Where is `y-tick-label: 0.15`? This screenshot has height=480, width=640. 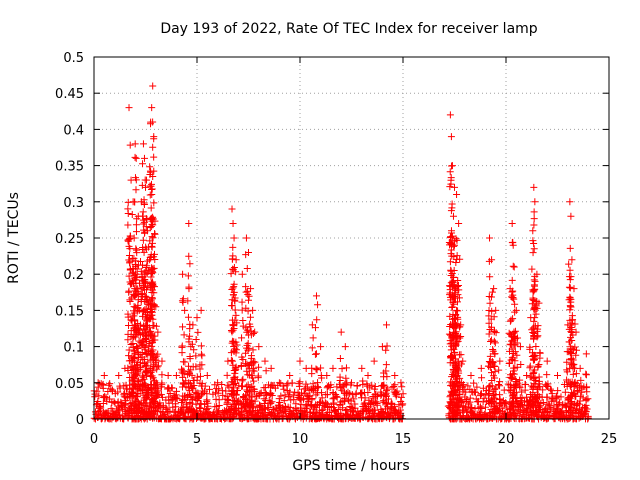 y-tick-label: 0.15 is located at coordinates (69, 311).